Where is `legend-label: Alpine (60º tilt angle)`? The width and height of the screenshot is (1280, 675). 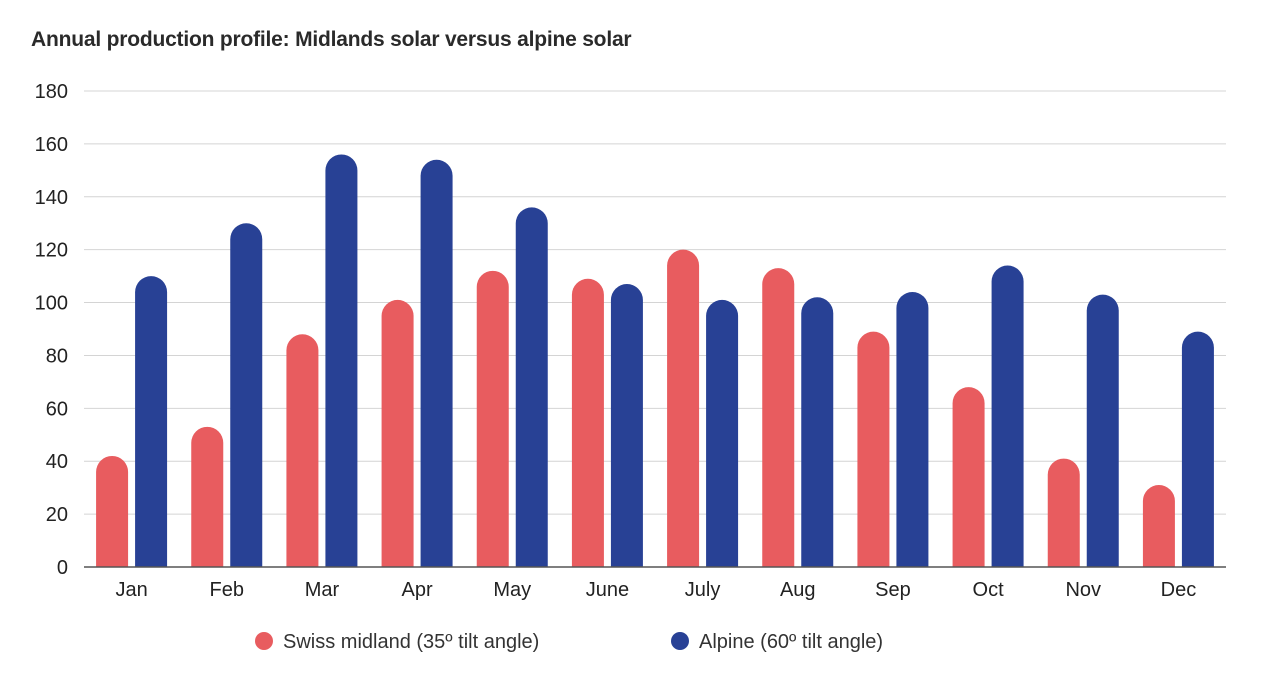
legend-label: Alpine (60º tilt angle) is located at coordinates (791, 642).